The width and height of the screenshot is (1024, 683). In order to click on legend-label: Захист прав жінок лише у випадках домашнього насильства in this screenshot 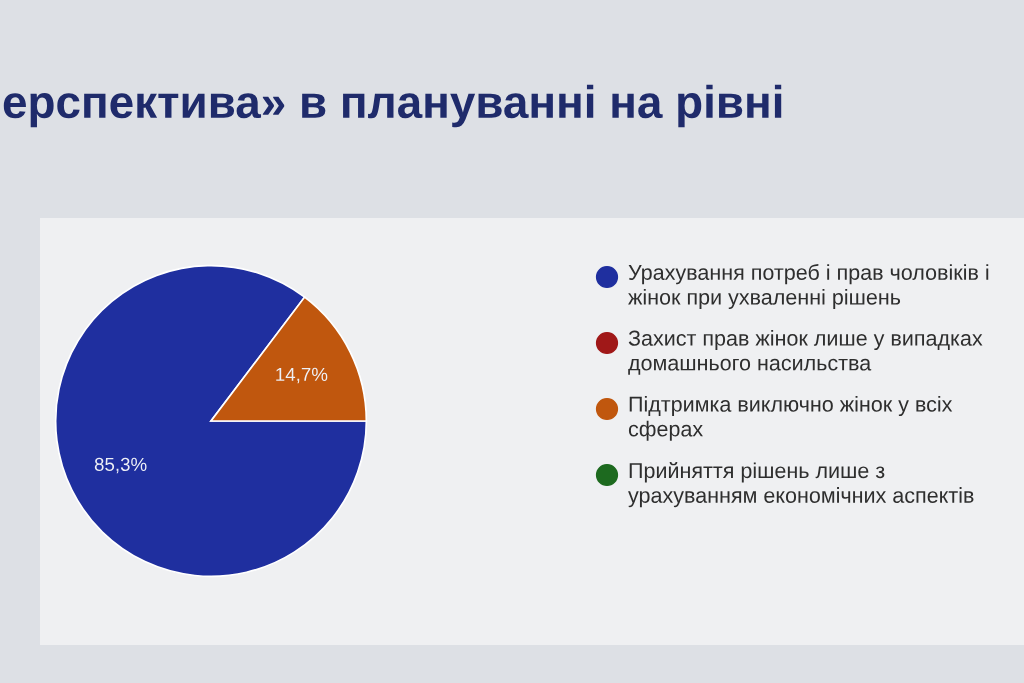, I will do `click(805, 352)`.